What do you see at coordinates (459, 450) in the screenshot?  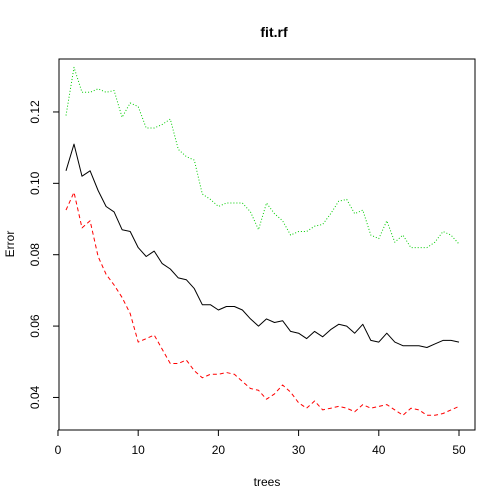 I see `x-tick-label: 50` at bounding box center [459, 450].